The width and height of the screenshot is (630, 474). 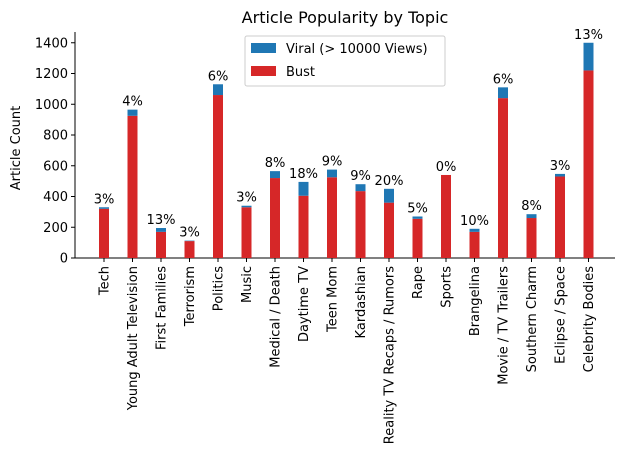 What do you see at coordinates (357, 49) in the screenshot?
I see `legend-label-viral: Viral (> 10000 Views)` at bounding box center [357, 49].